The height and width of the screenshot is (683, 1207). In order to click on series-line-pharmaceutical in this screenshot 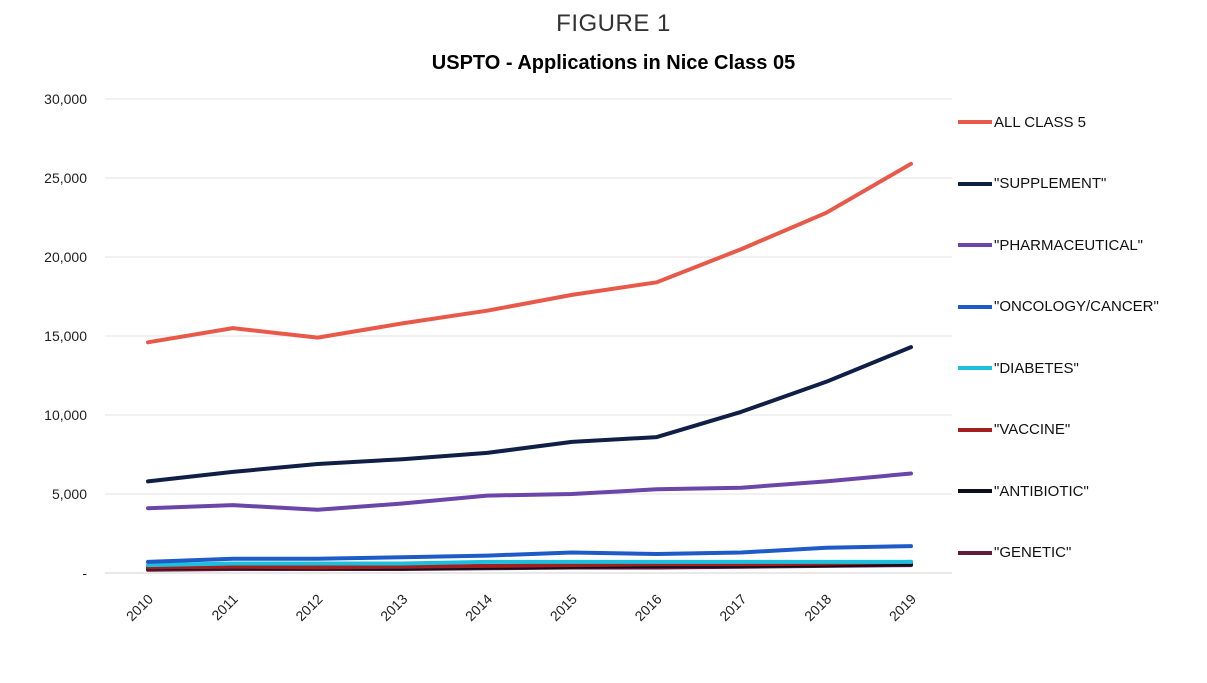, I will do `click(529, 491)`.